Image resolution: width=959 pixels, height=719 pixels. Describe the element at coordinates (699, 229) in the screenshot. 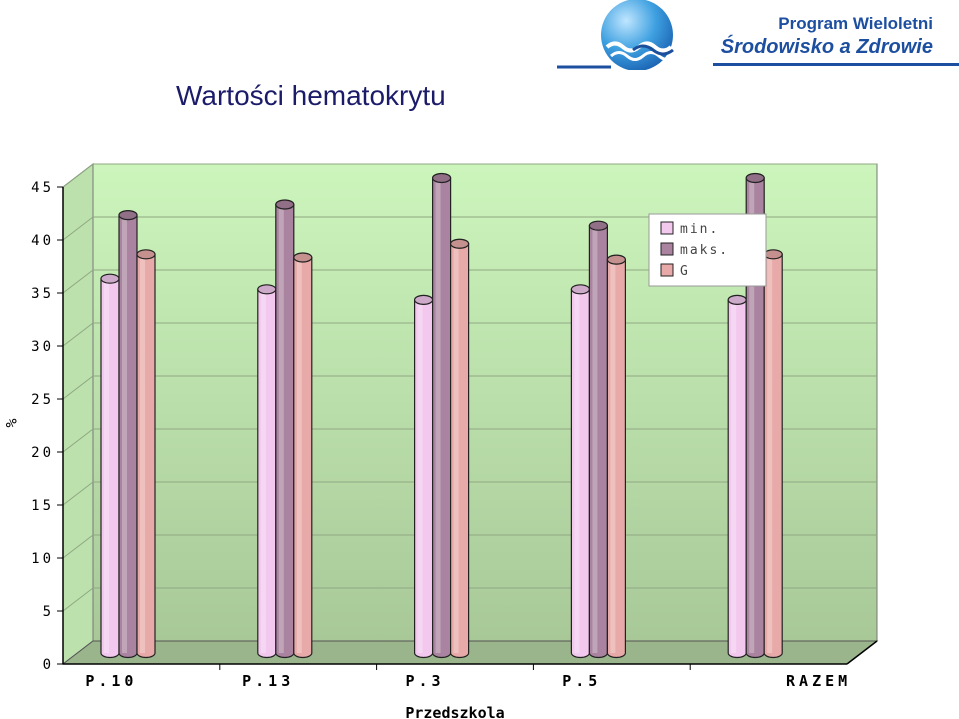

I see `legend-label: min.` at that location.